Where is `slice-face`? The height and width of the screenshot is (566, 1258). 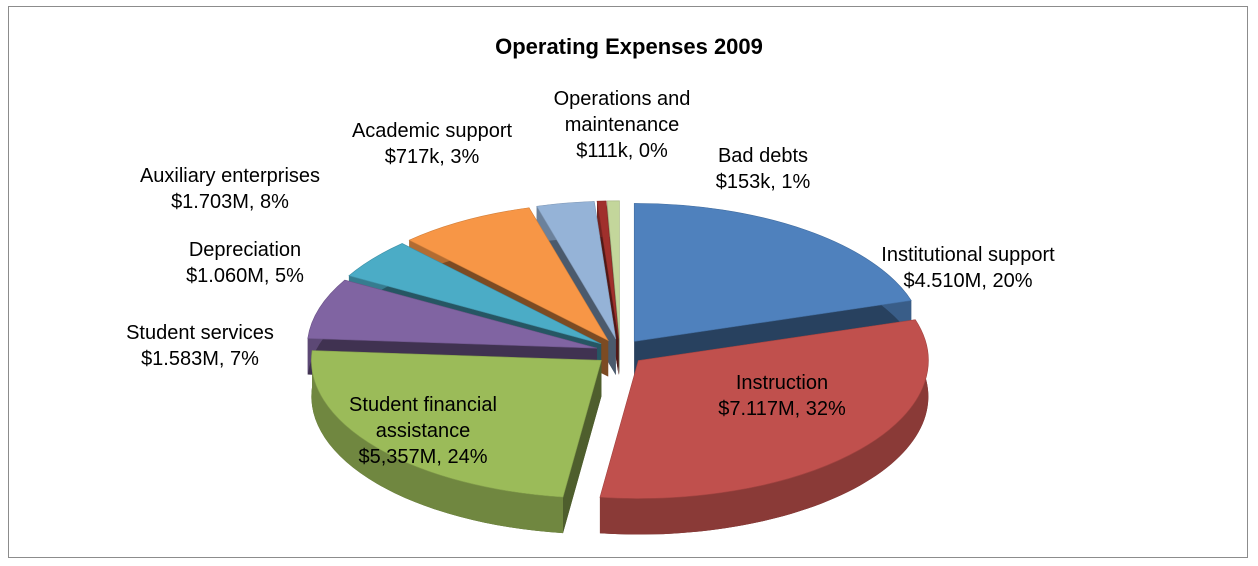
slice-face is located at coordinates (582, 447).